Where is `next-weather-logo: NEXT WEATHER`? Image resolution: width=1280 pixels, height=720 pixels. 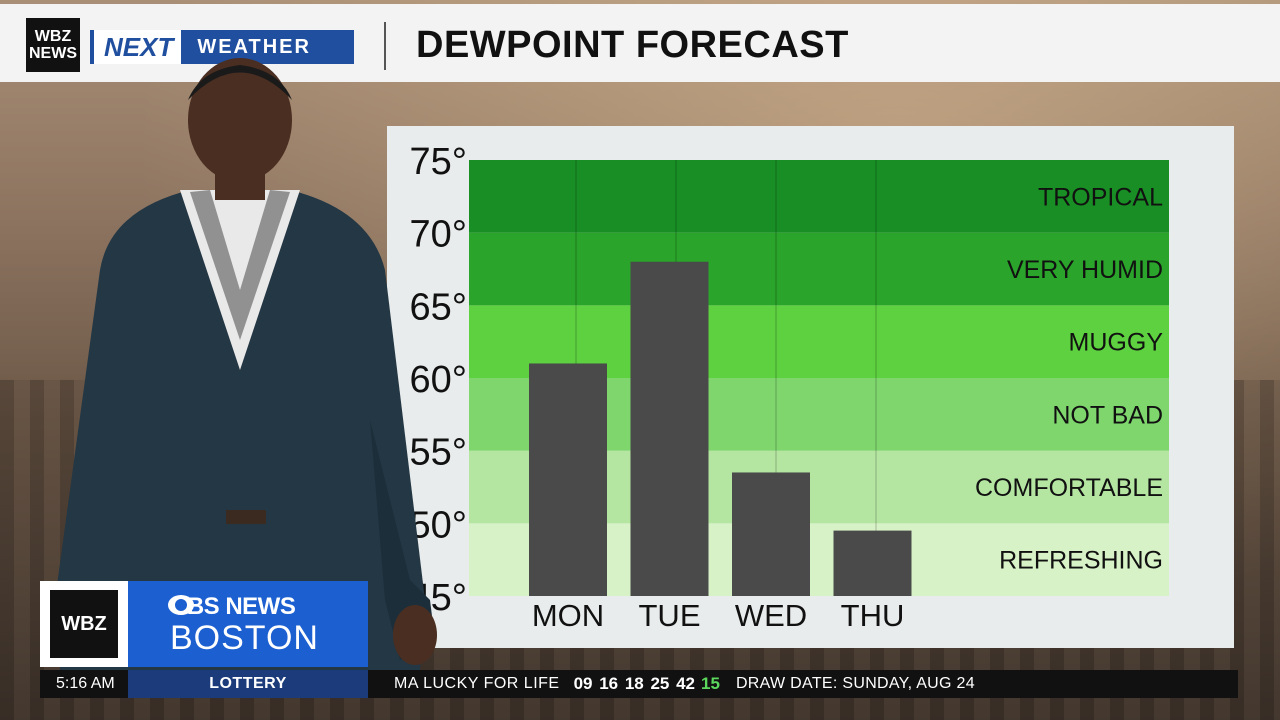 next-weather-logo: NEXT WEATHER is located at coordinates (222, 47).